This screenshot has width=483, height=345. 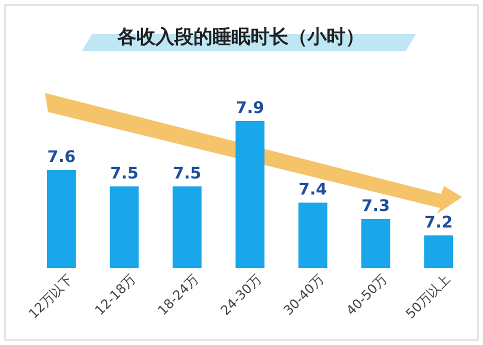 What do you see at coordinates (240, 37) in the screenshot?
I see `chart-title: 各收入段的睡眠时长（小时）` at bounding box center [240, 37].